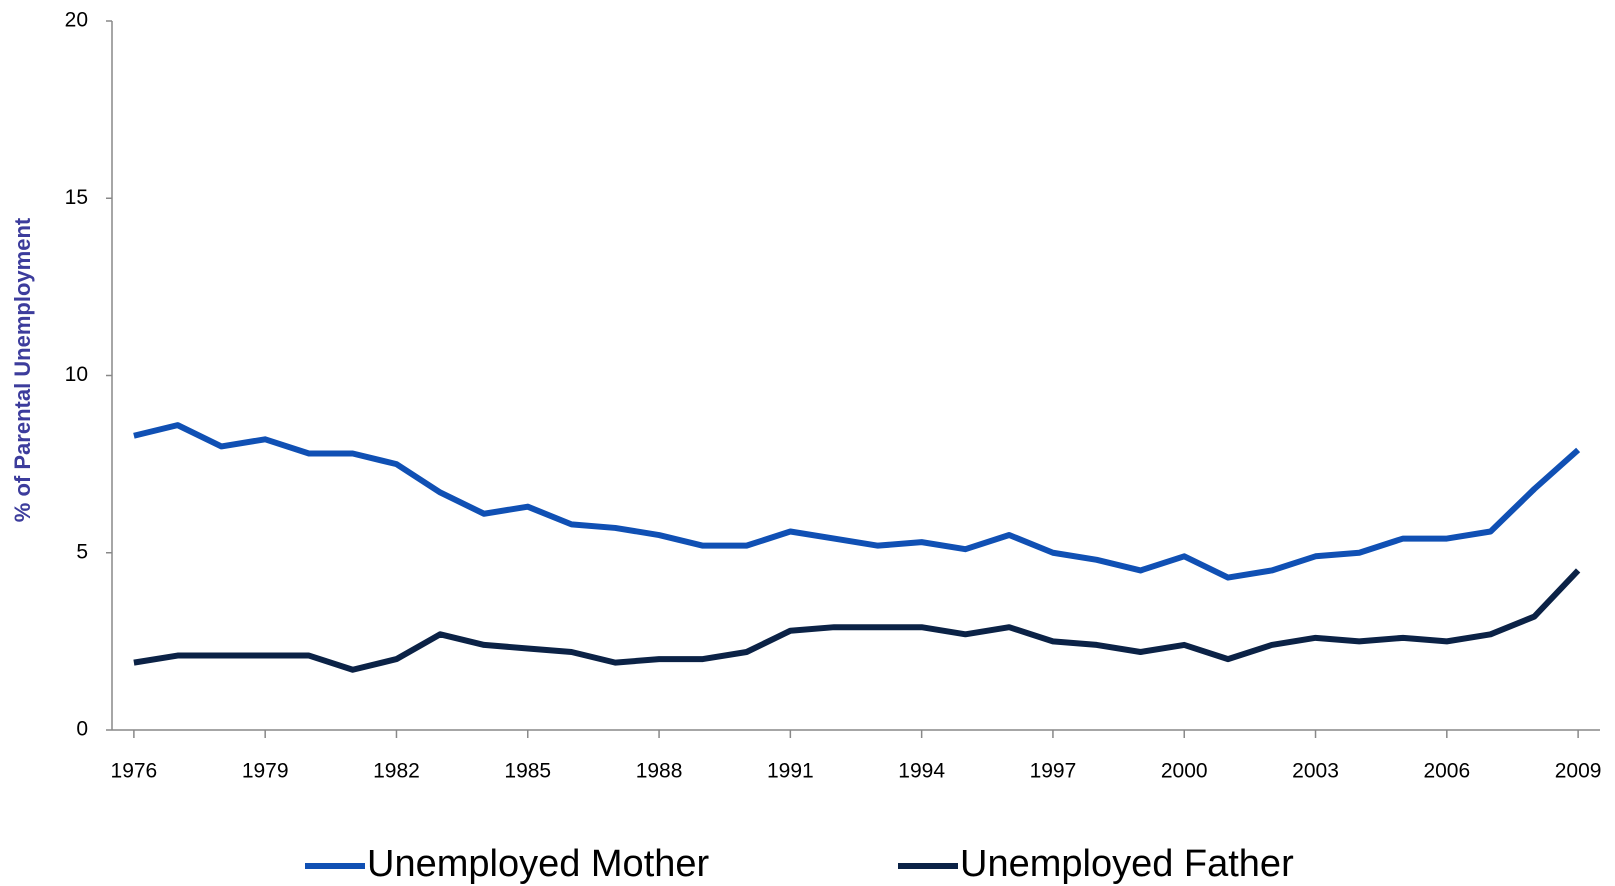 The height and width of the screenshot is (886, 1615). Describe the element at coordinates (1127, 864) in the screenshot. I see `legend-label: Unemployed Father` at that location.